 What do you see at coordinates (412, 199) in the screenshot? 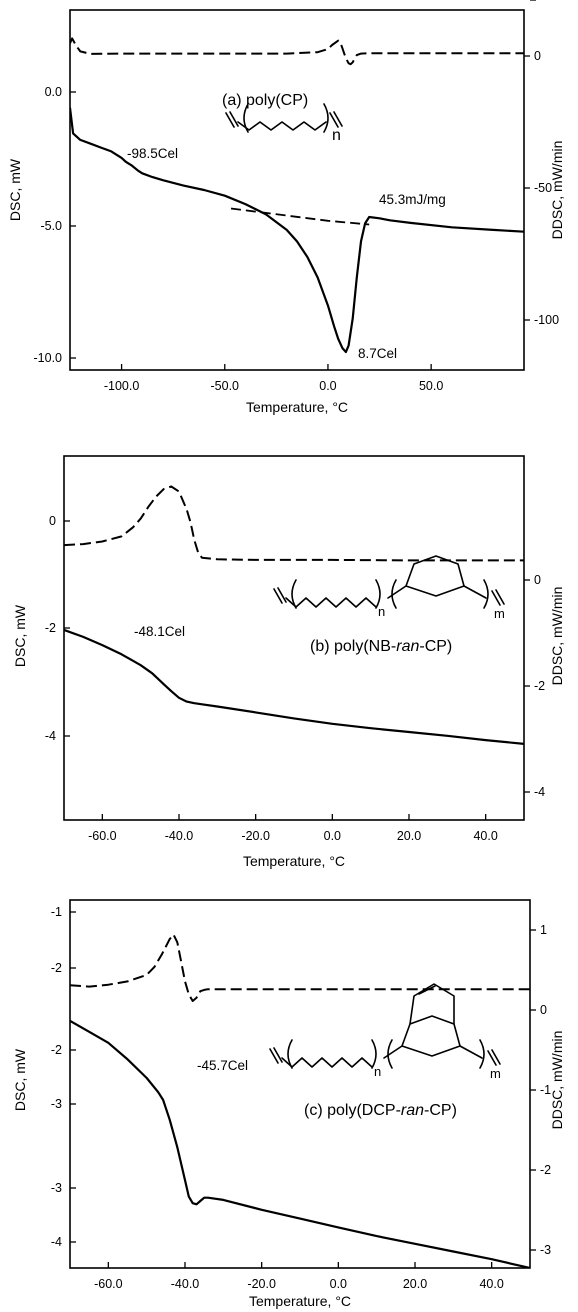
I see `annotation-label: 45.3mJ/mg` at bounding box center [412, 199].